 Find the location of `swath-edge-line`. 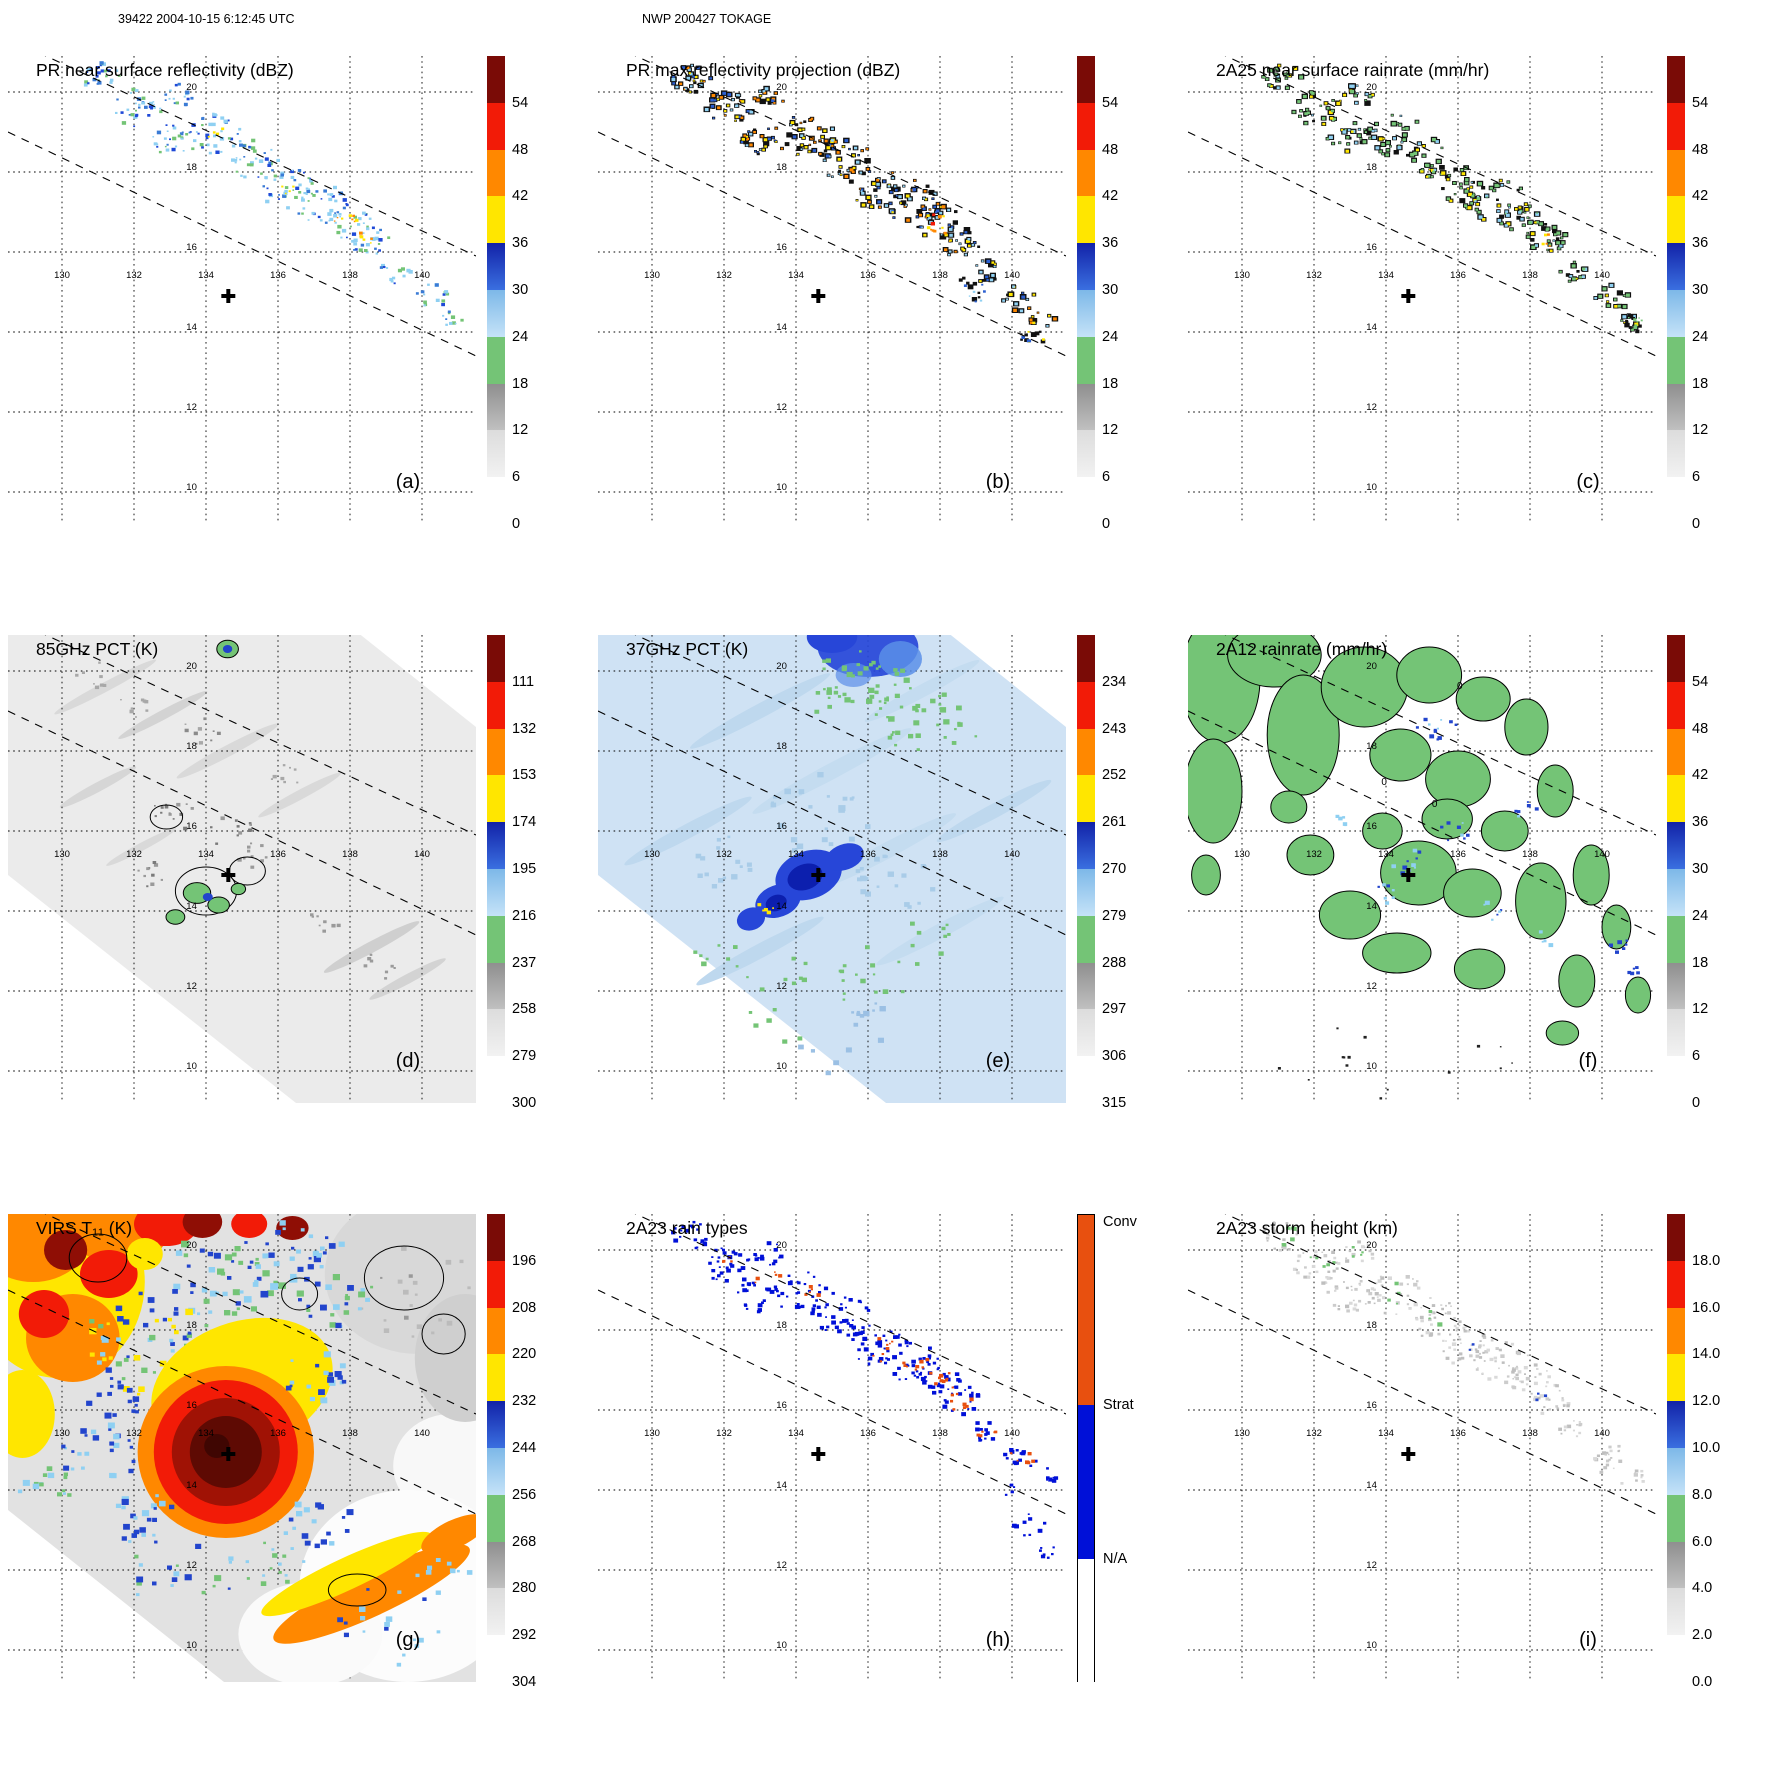

swath-edge-line is located at coordinates (1422, 1402).